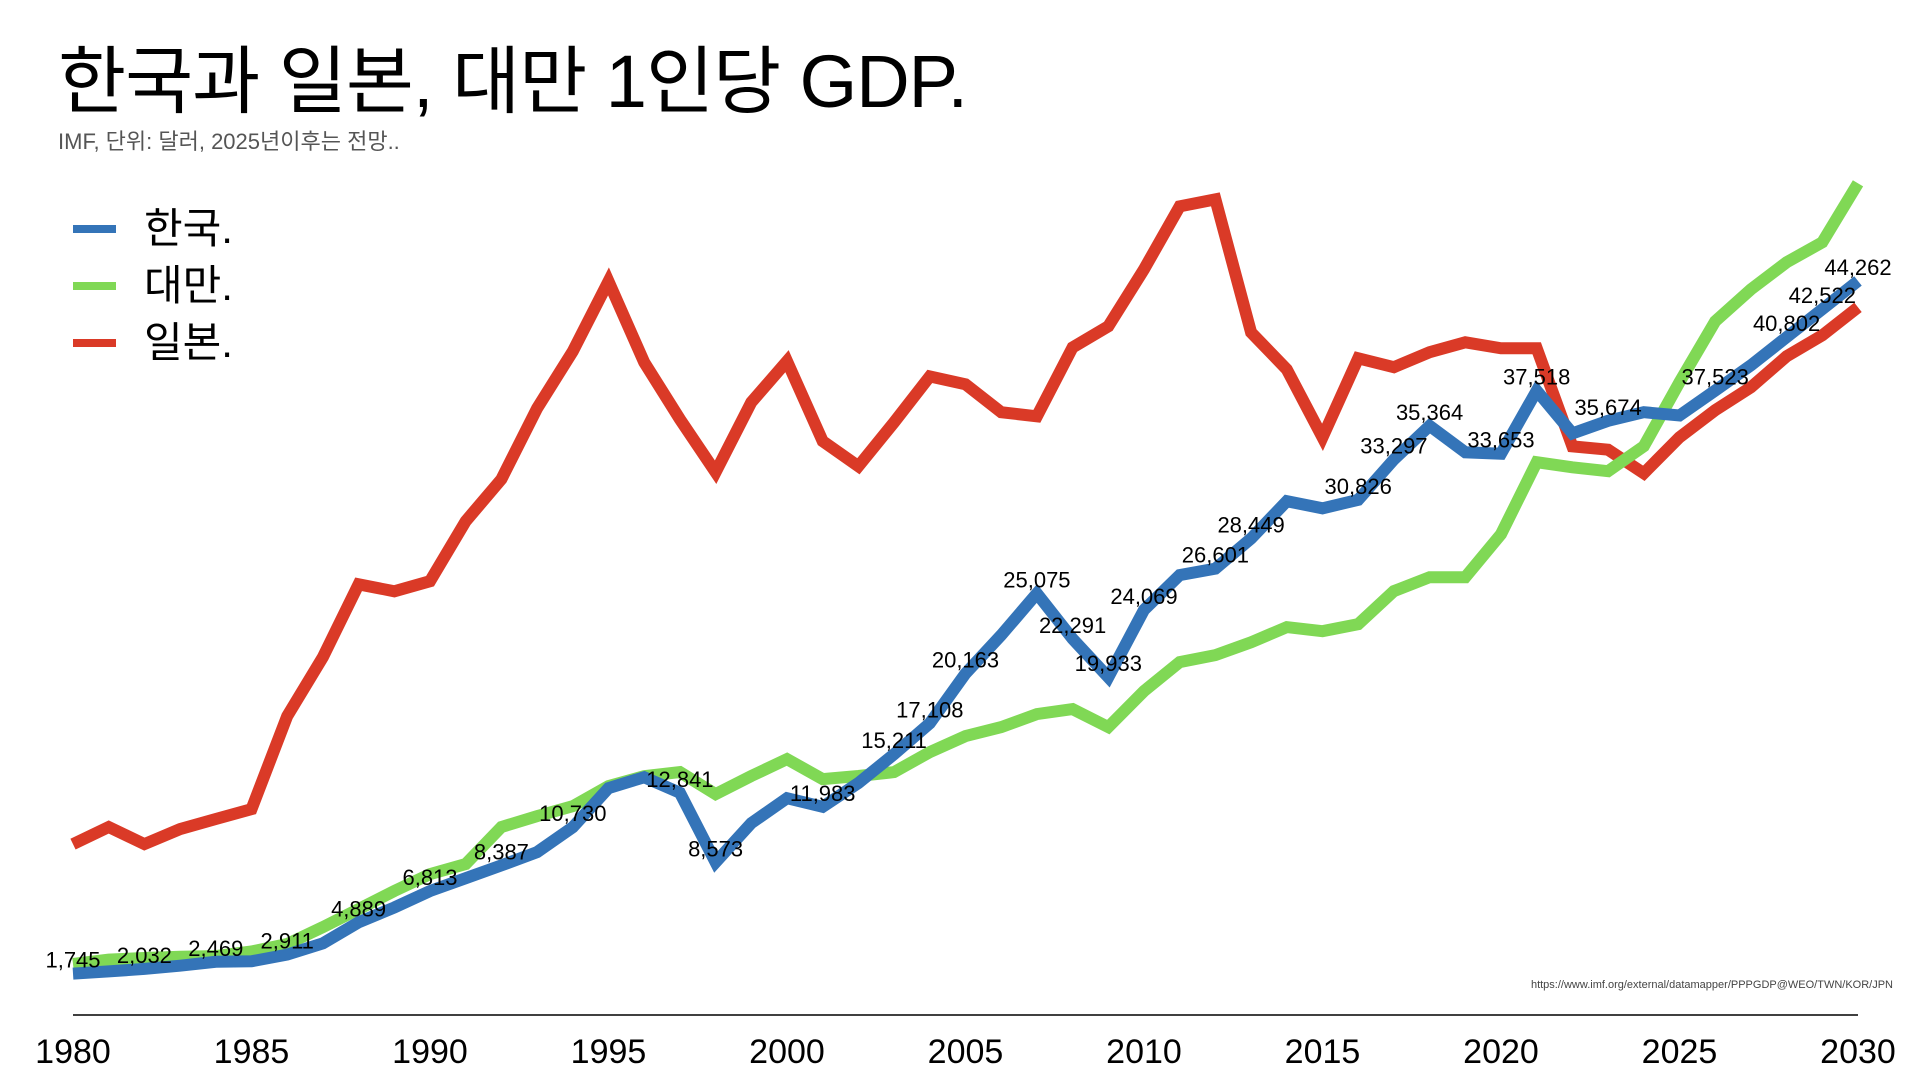 This screenshot has width=1920, height=1080. What do you see at coordinates (188, 285) in the screenshot?
I see `legend-label-taiwan: 대만.` at bounding box center [188, 285].